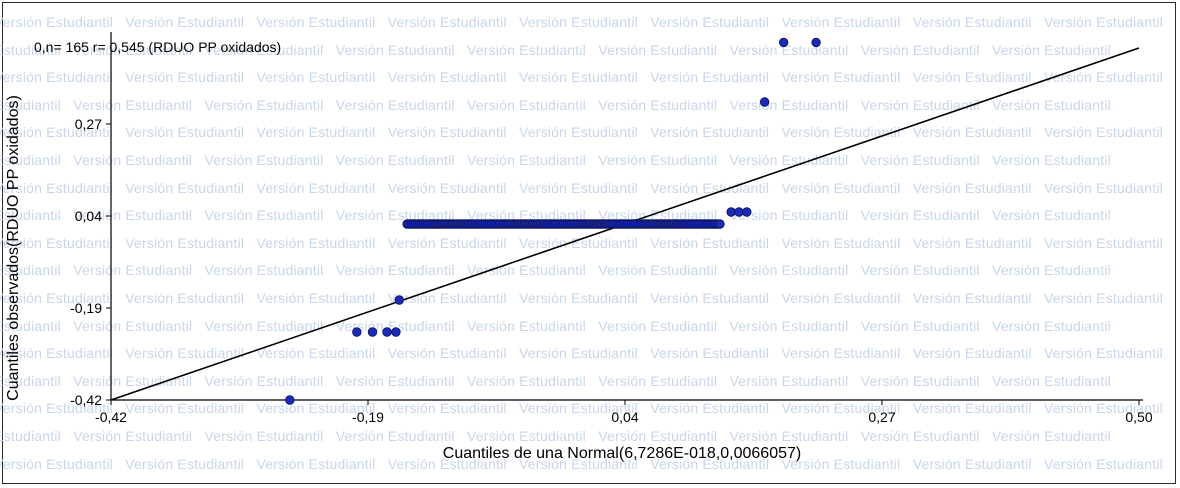  What do you see at coordinates (88, 216) in the screenshot?
I see `y-tick-label: 0,04` at bounding box center [88, 216].